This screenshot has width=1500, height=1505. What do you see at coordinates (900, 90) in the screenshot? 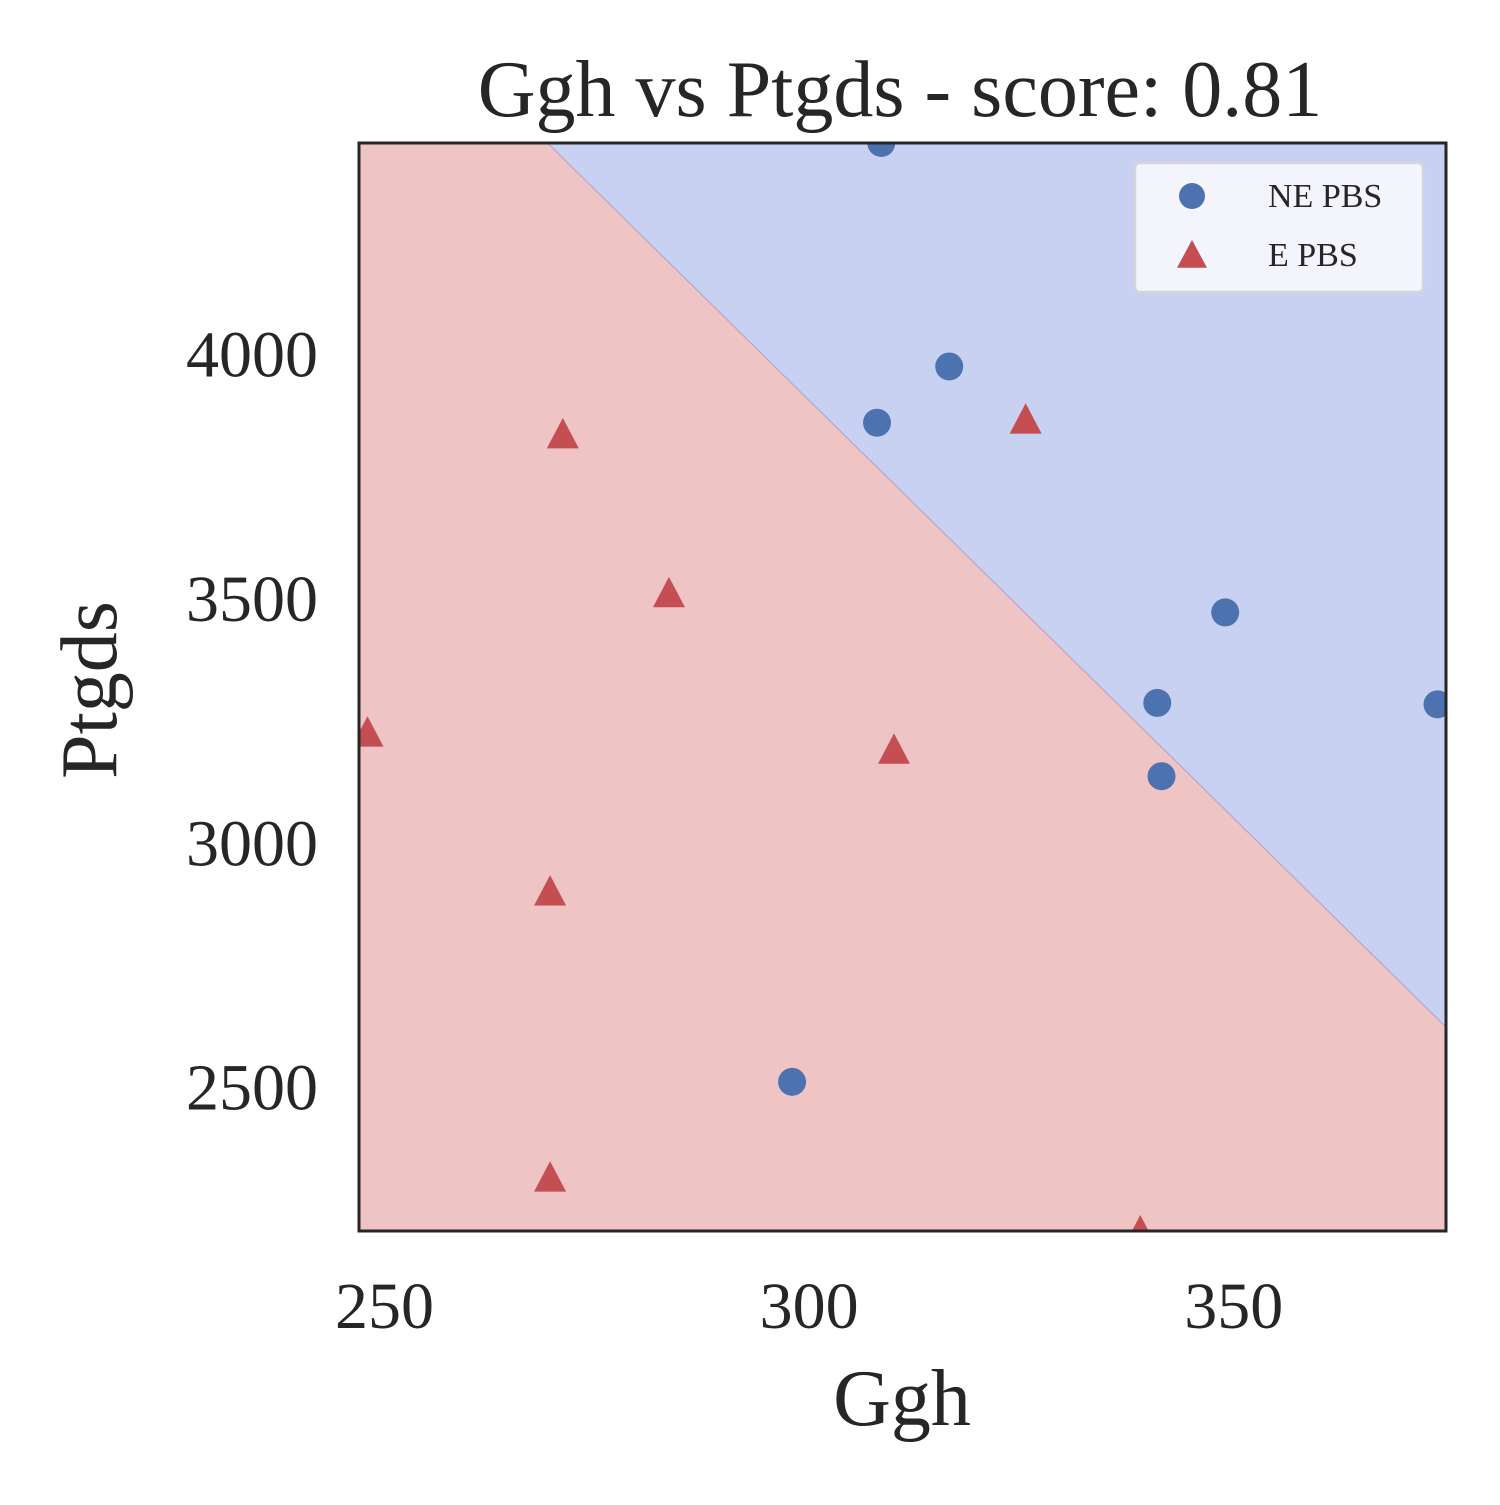
I see `chart-title: Ggh vs Ptgds - score: 0.81` at bounding box center [900, 90].